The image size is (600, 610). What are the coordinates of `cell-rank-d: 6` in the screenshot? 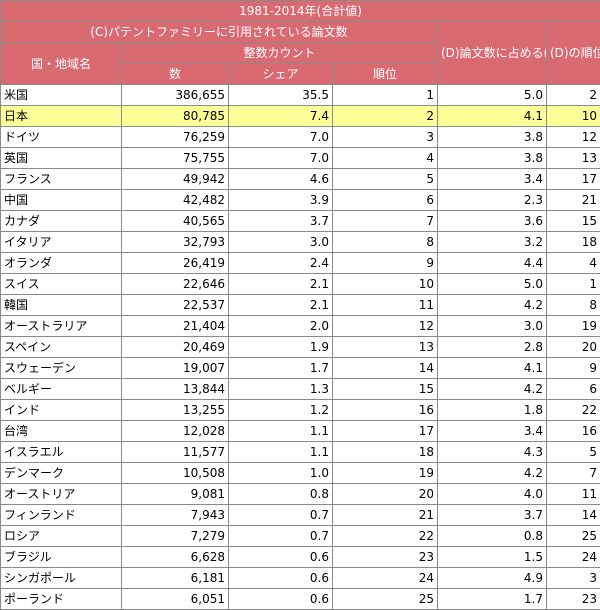 It's located at (573, 389).